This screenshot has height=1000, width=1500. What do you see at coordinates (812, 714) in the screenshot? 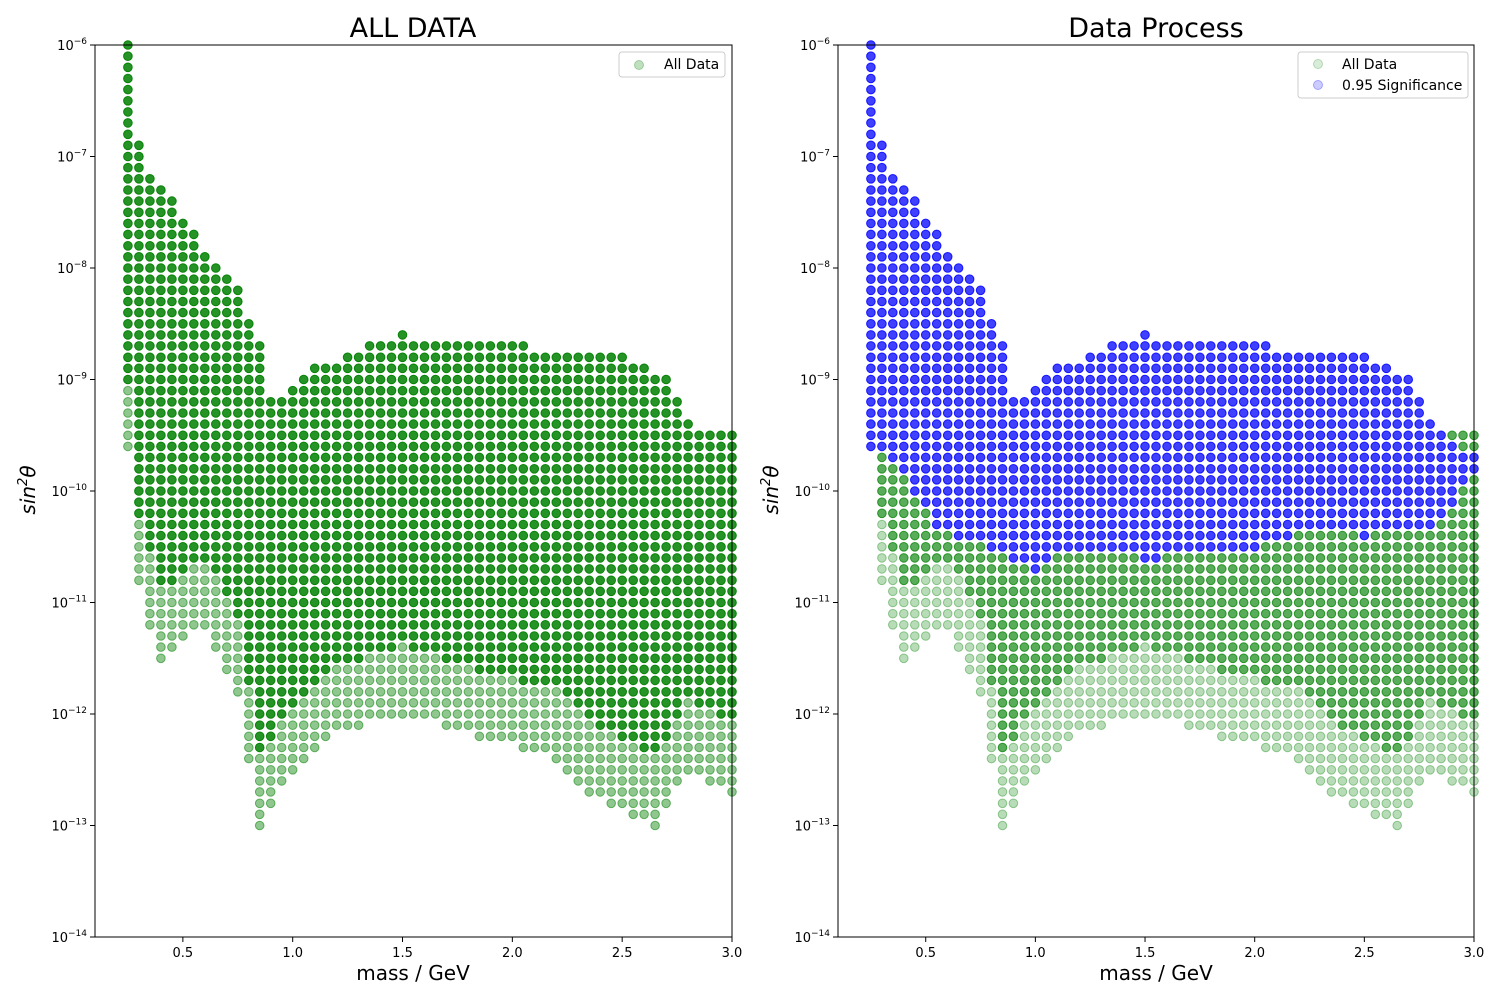
I see `y-tick-label: 10−12` at bounding box center [812, 714].